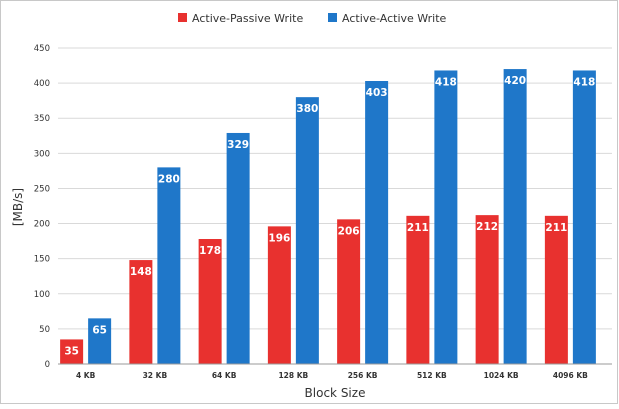  What do you see at coordinates (42, 189) in the screenshot?
I see `y-tick-label: 250` at bounding box center [42, 189].